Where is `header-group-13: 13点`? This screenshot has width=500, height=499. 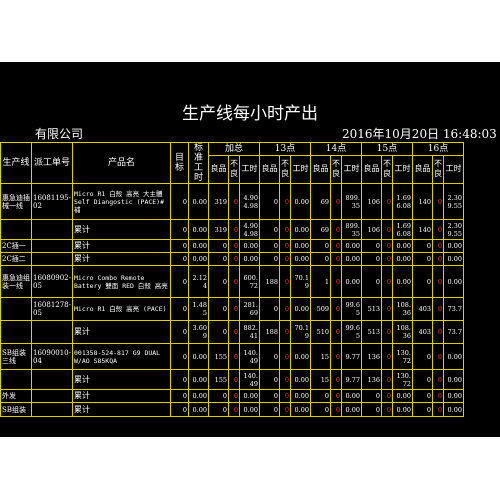 header-group-13: 13点 is located at coordinates (285, 149).